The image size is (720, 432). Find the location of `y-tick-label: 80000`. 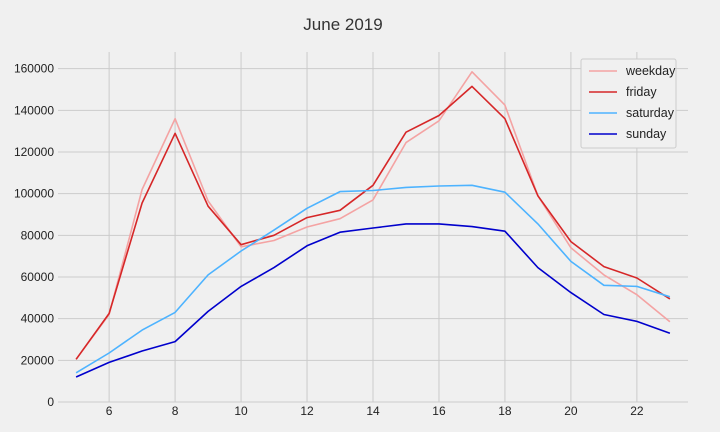

y-tick-label: 80000 is located at coordinates (38, 235).